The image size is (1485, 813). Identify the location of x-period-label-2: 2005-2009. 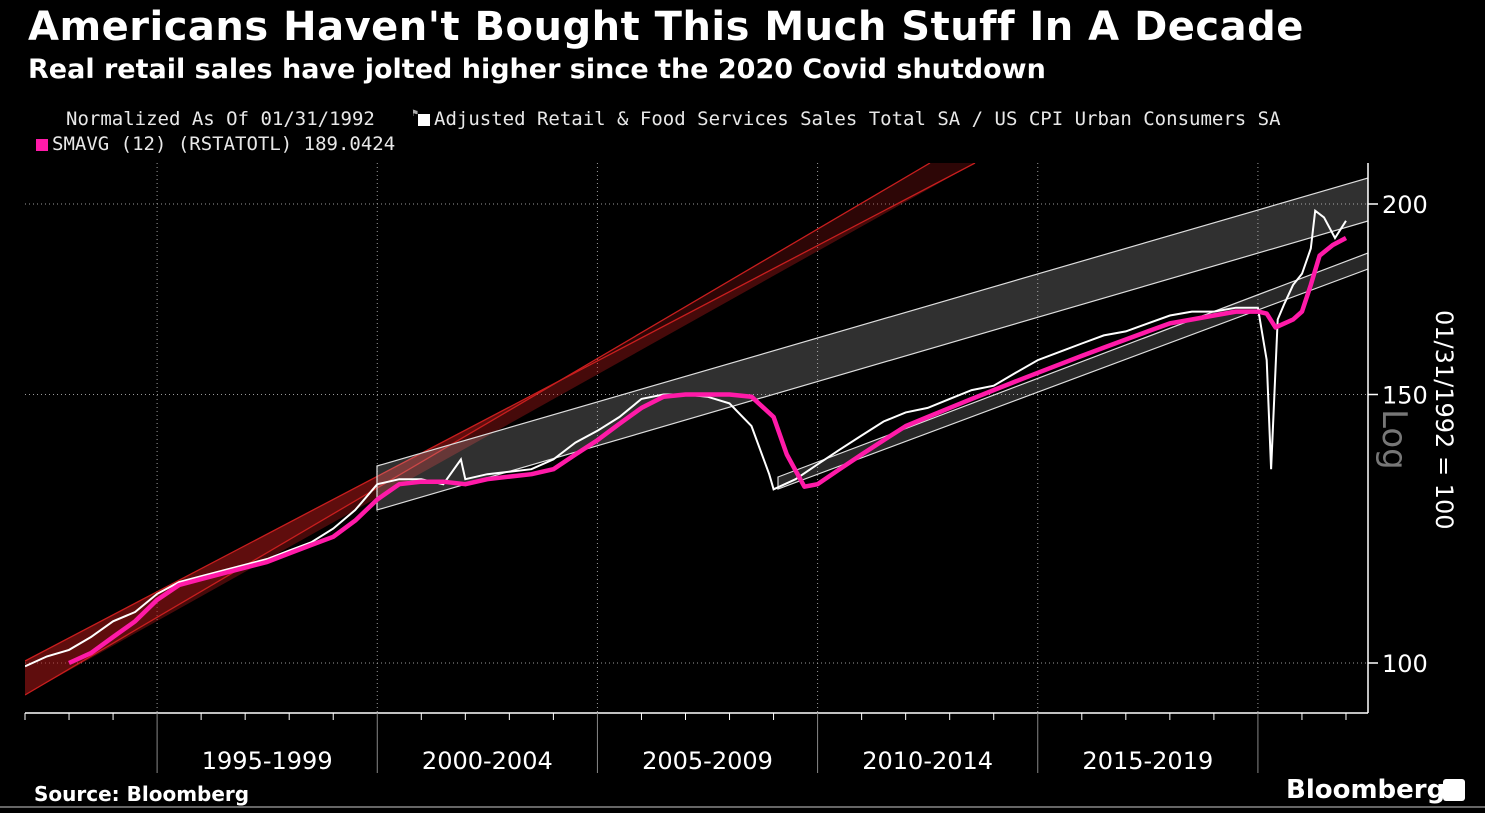
(707, 761).